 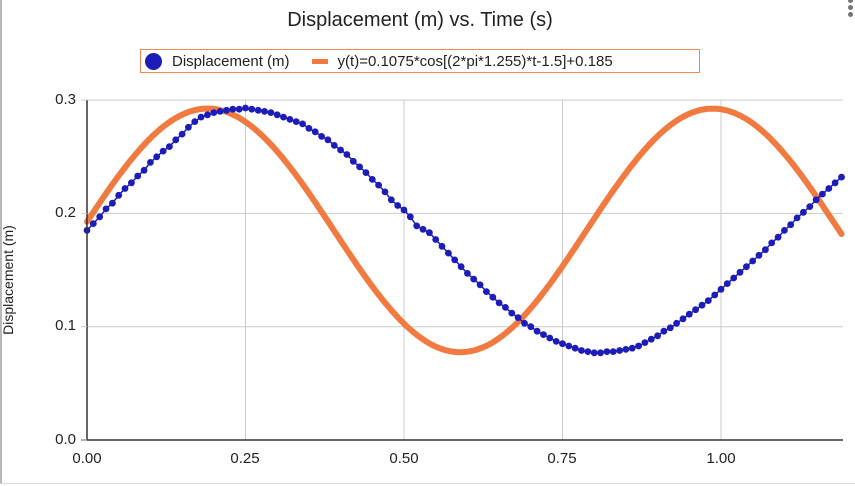 I want to click on x-tick-label: 0.75, so click(x=562, y=458).